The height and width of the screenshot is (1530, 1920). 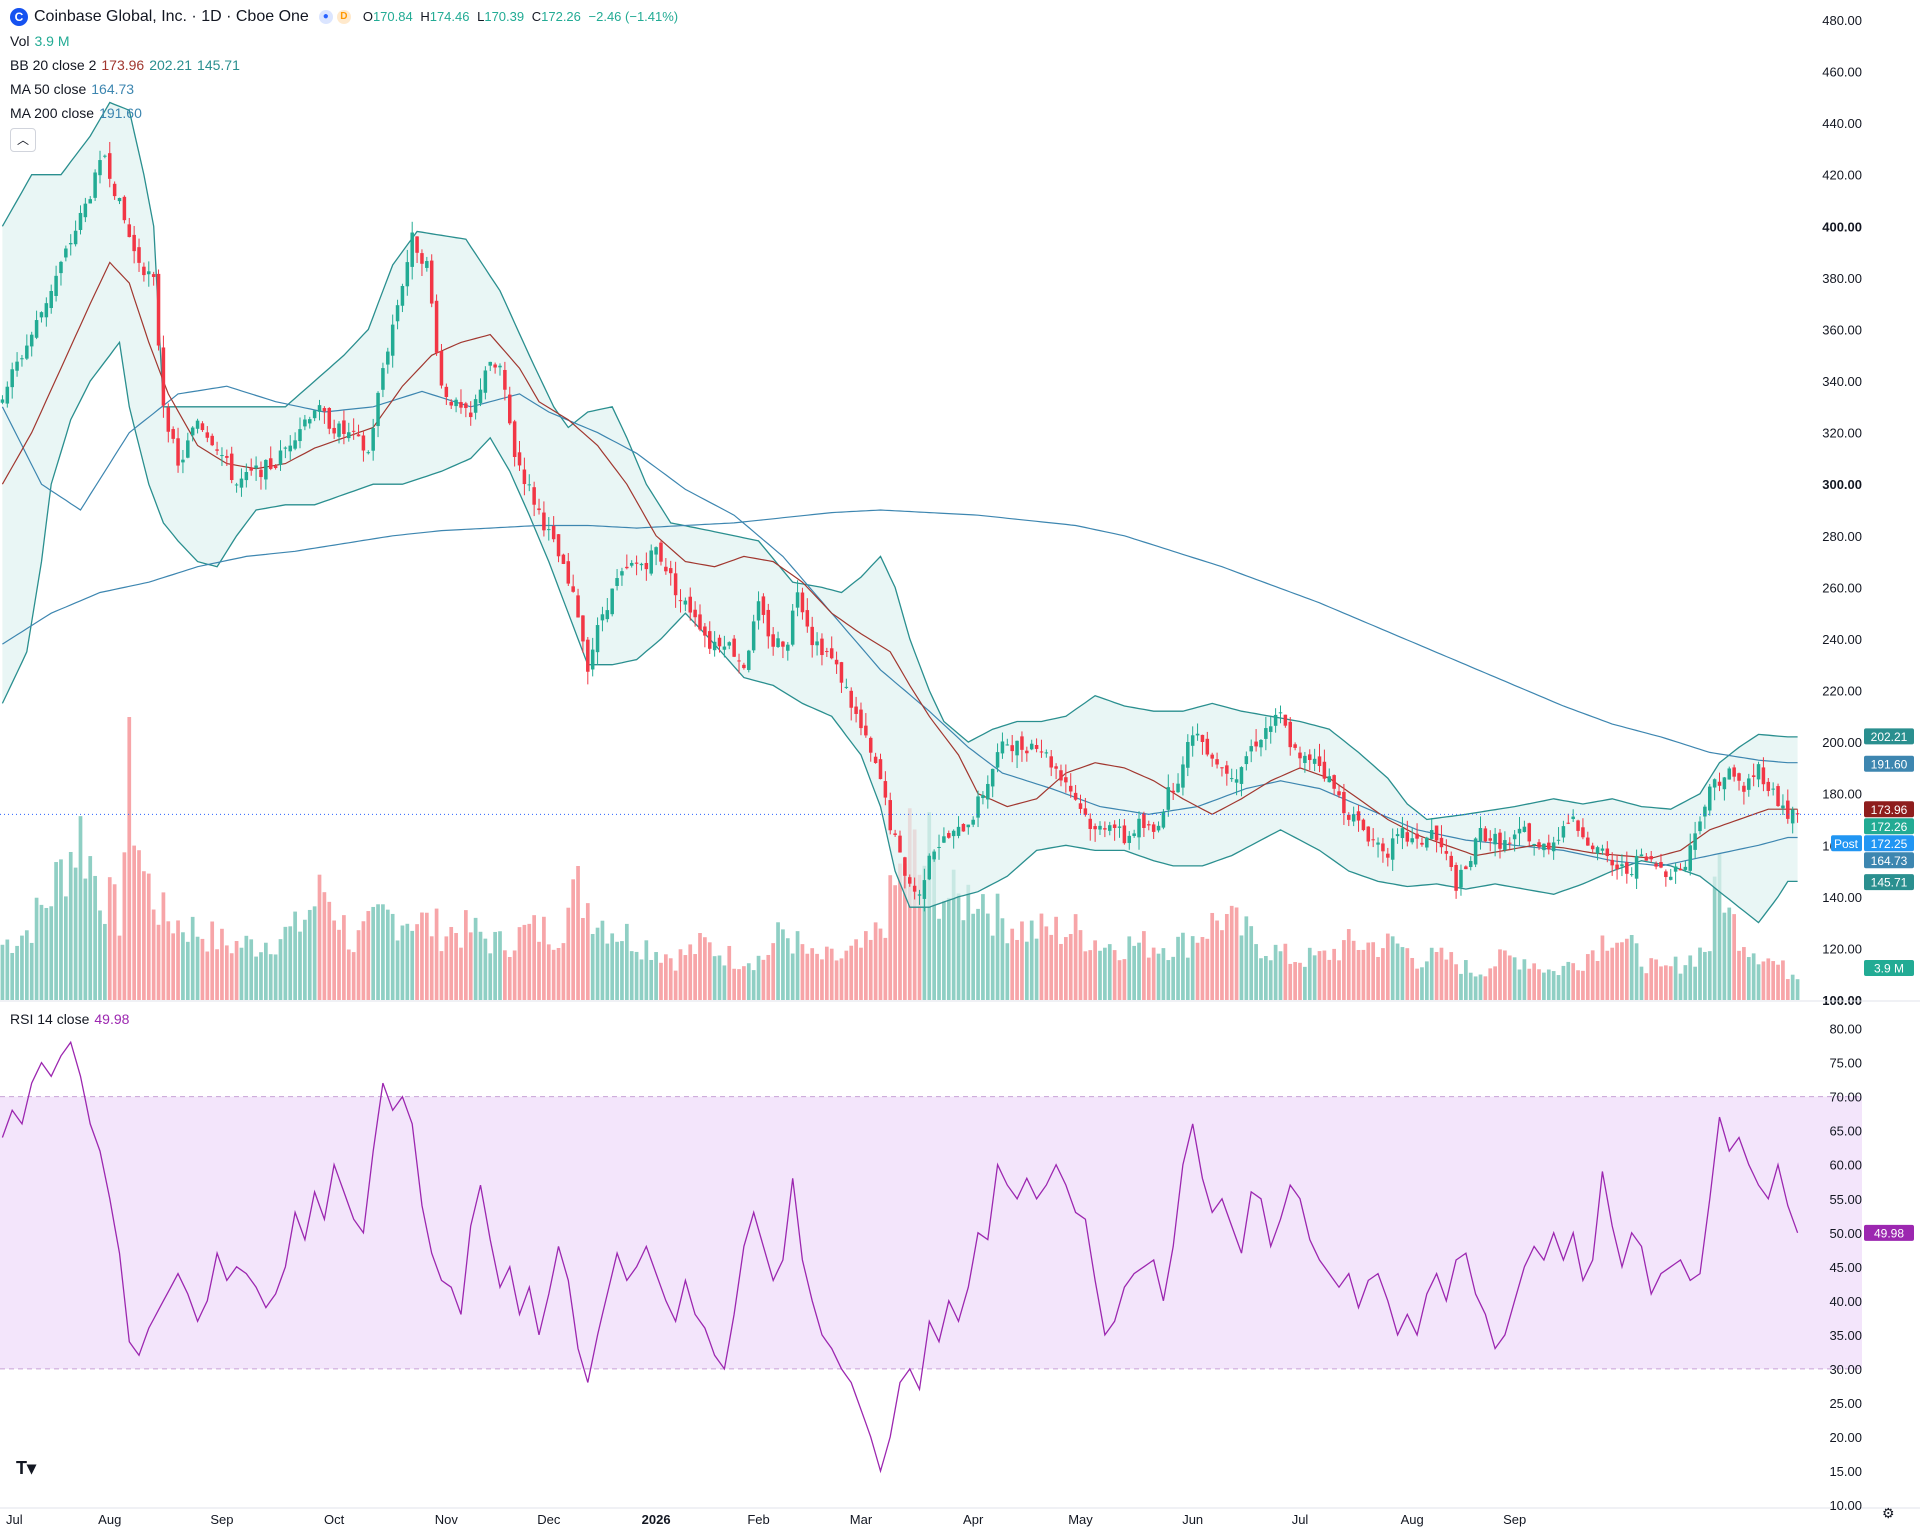 I want to click on bb-legend: BB 20 close 2 173.96 202.21 145.71, so click(x=125, y=65).